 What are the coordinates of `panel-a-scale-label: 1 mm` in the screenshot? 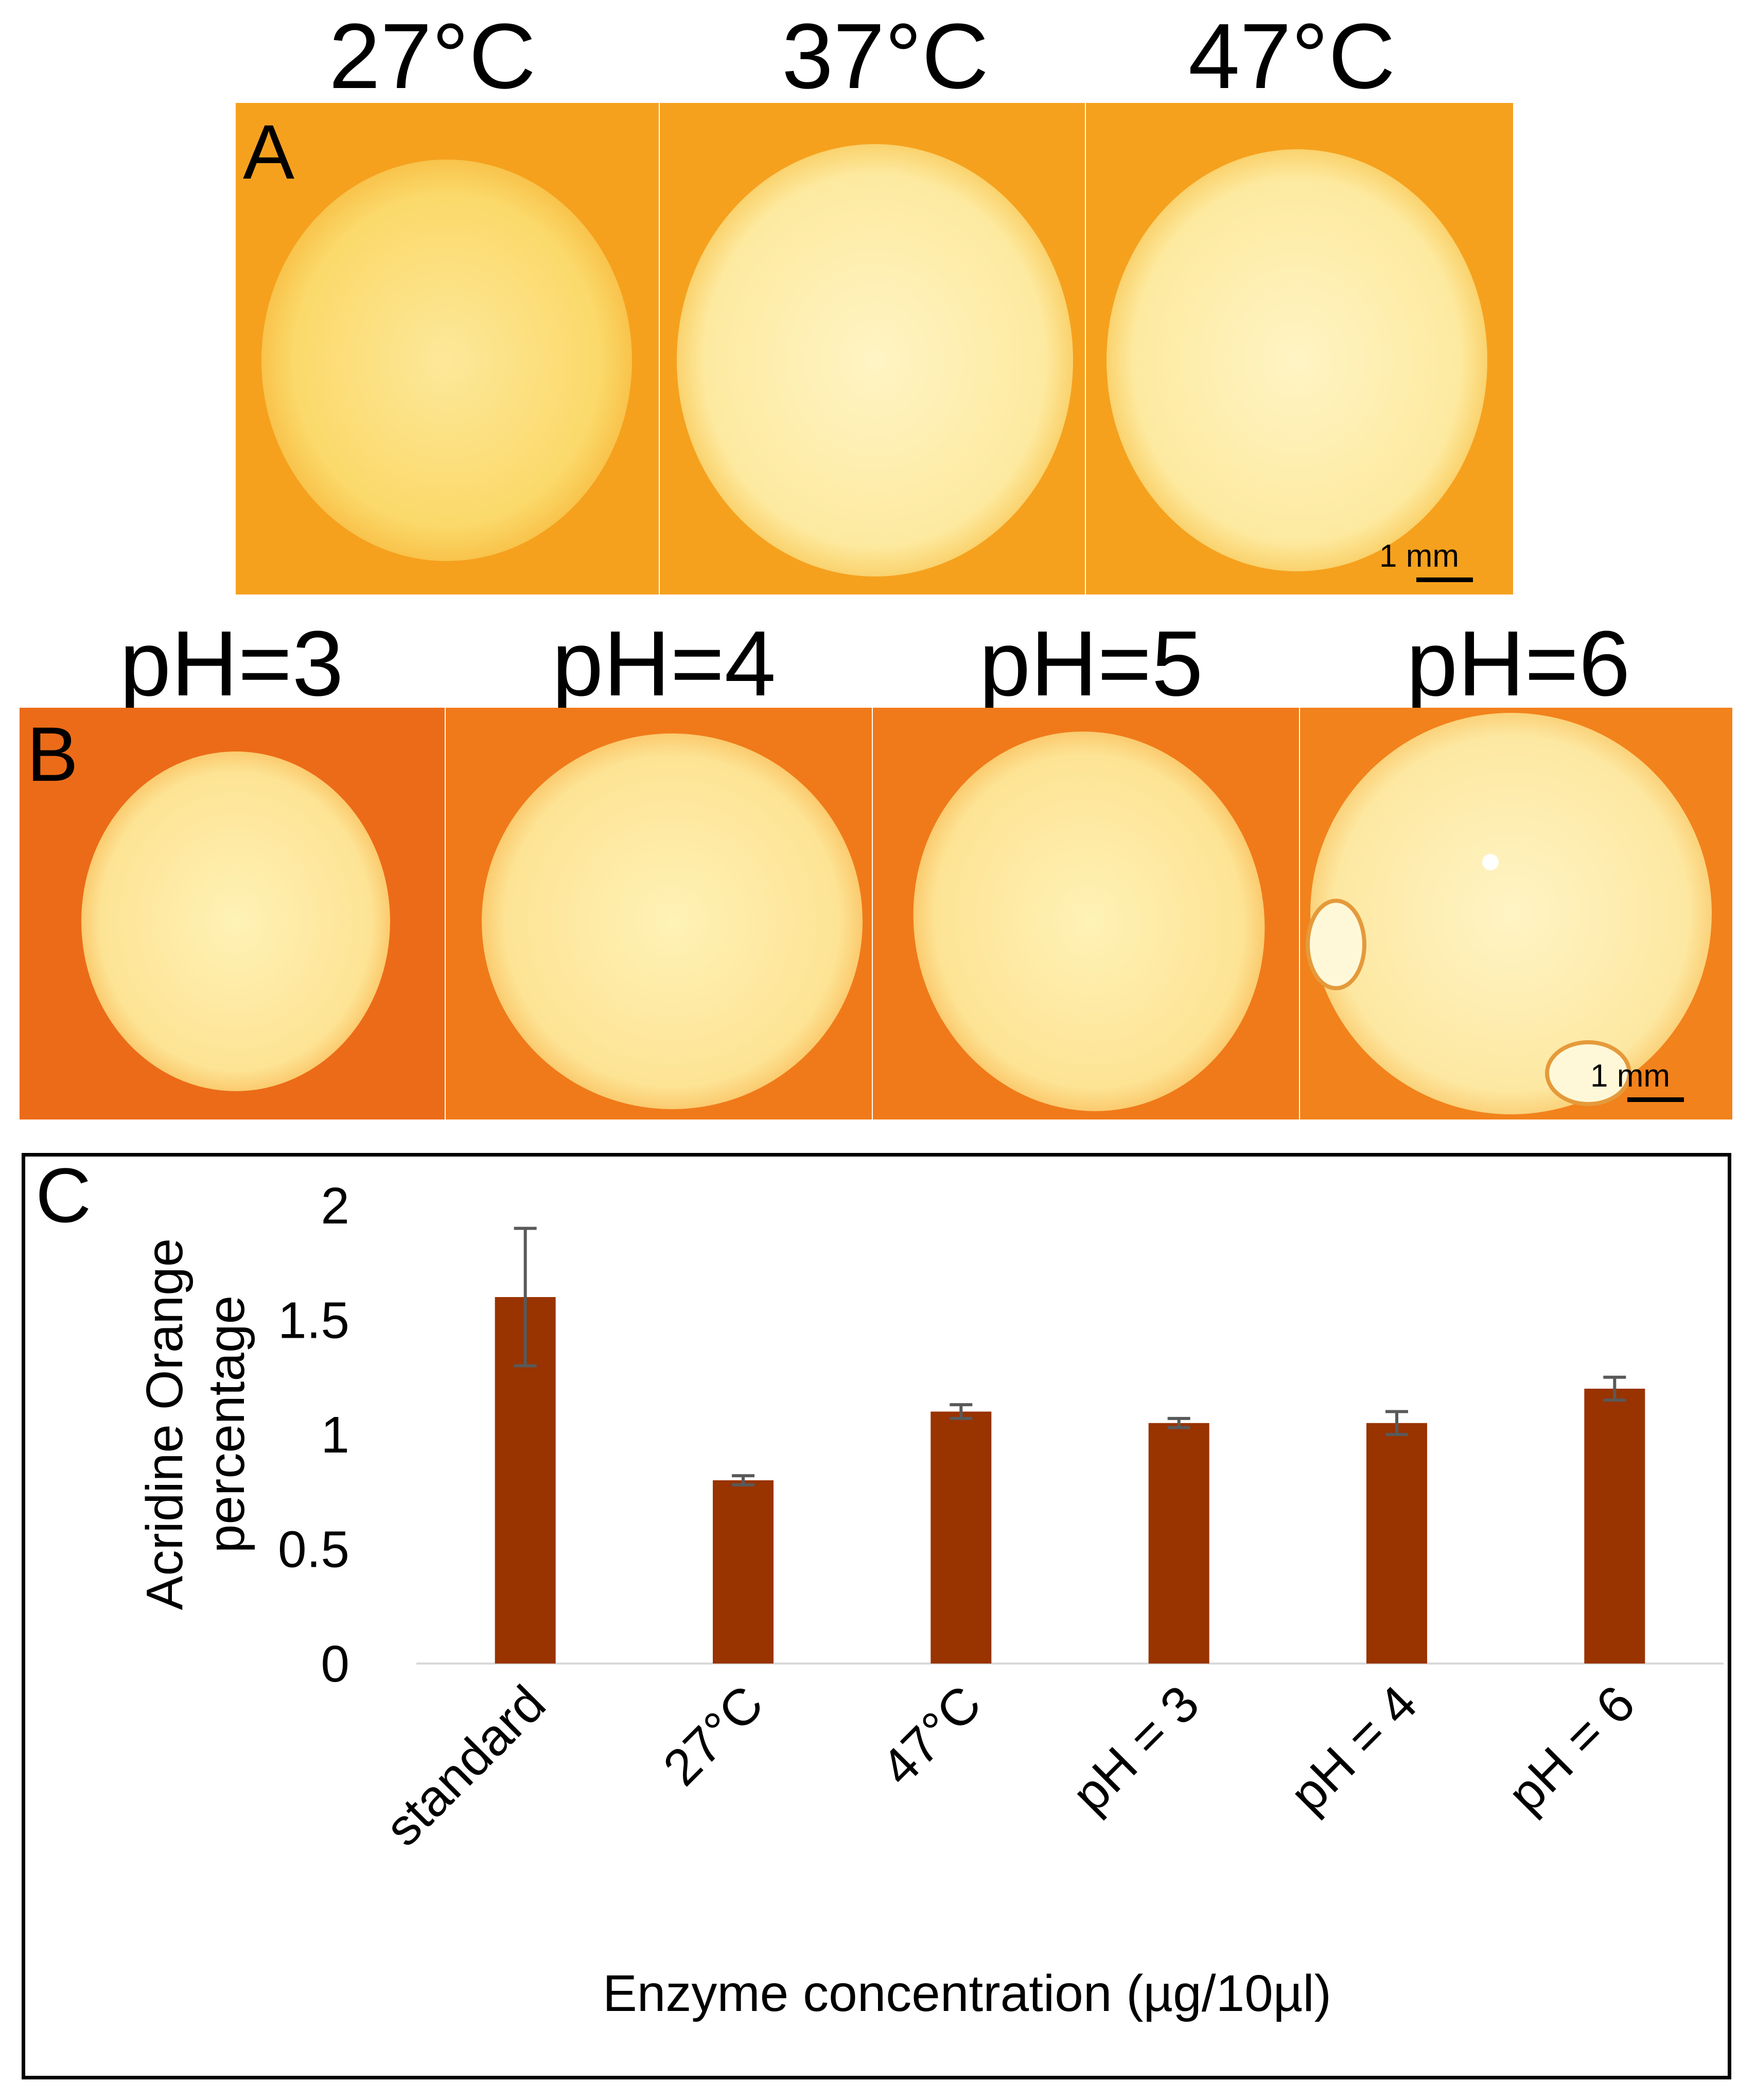 It's located at (1419, 556).